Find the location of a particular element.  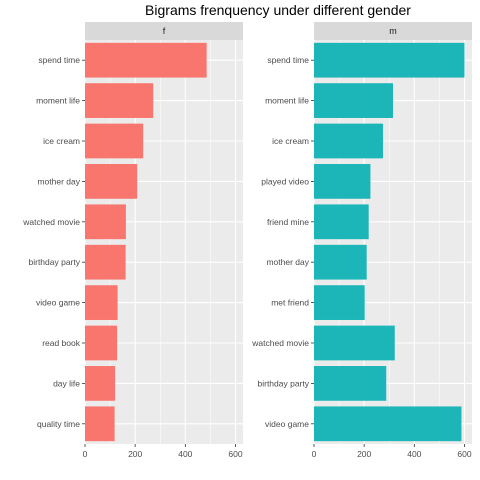

category-label: day life is located at coordinates (66, 383).